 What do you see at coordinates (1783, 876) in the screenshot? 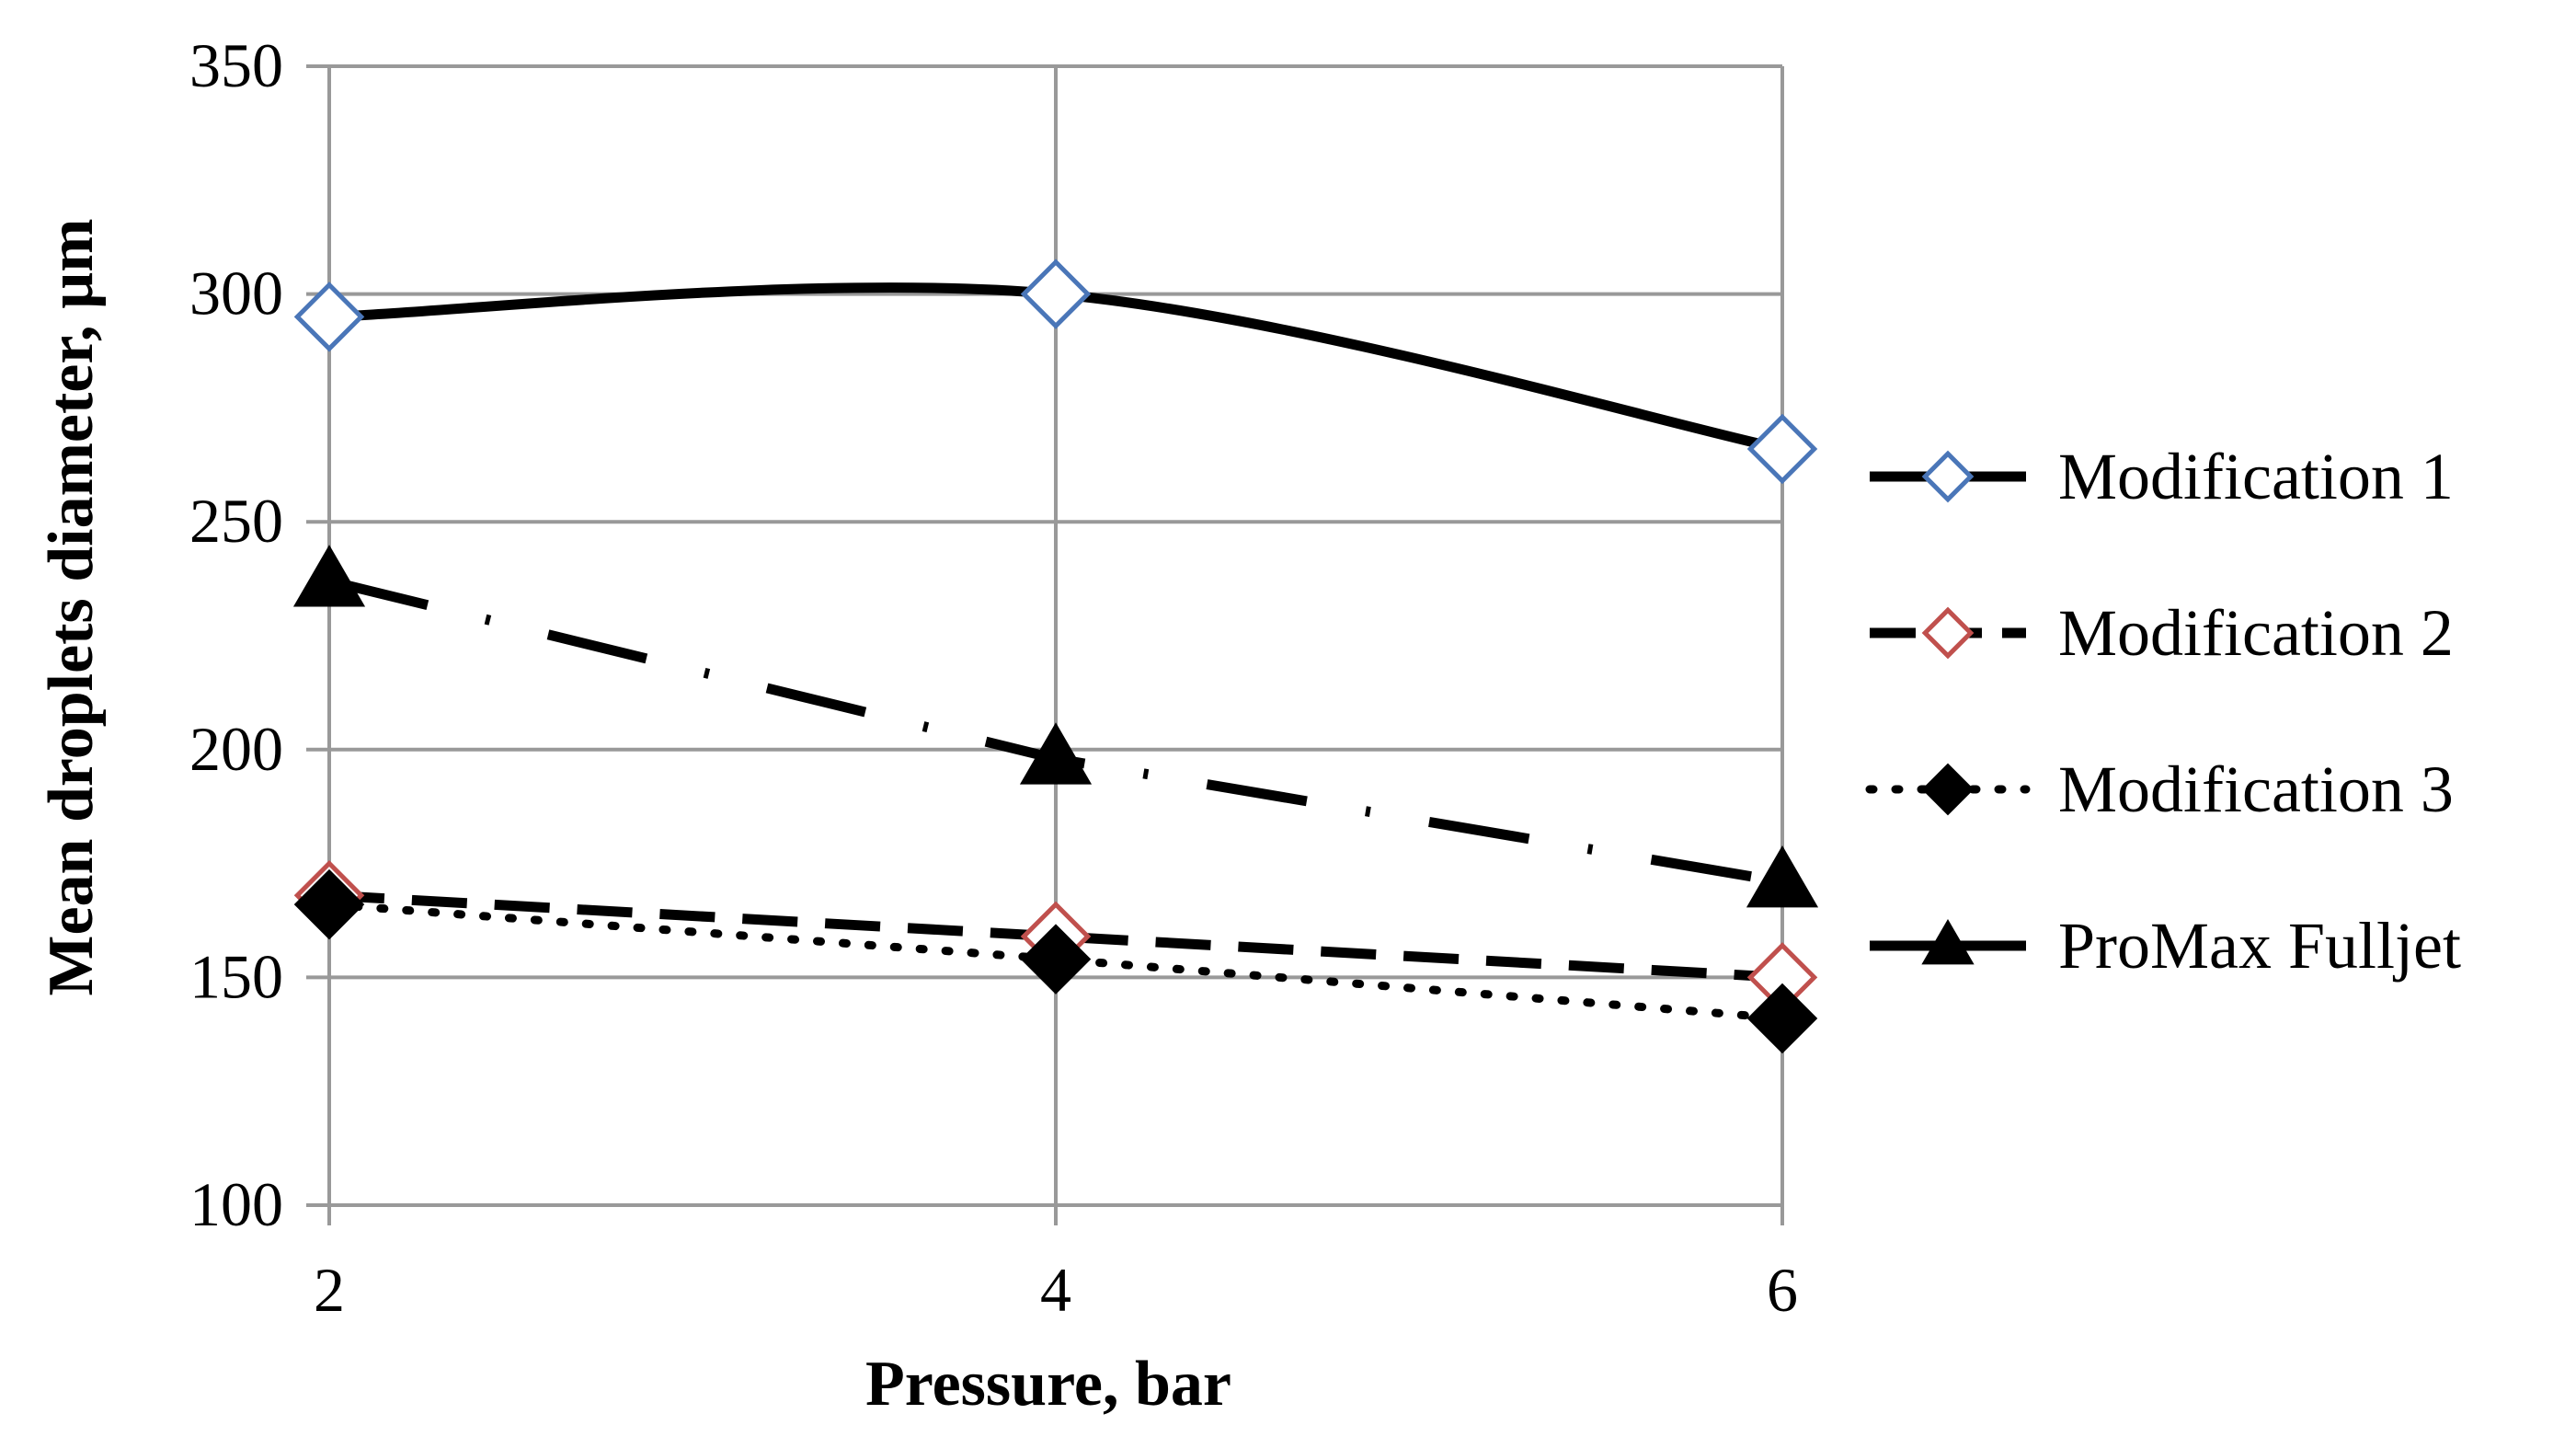
I see `data-point-s4-p3` at bounding box center [1783, 876].